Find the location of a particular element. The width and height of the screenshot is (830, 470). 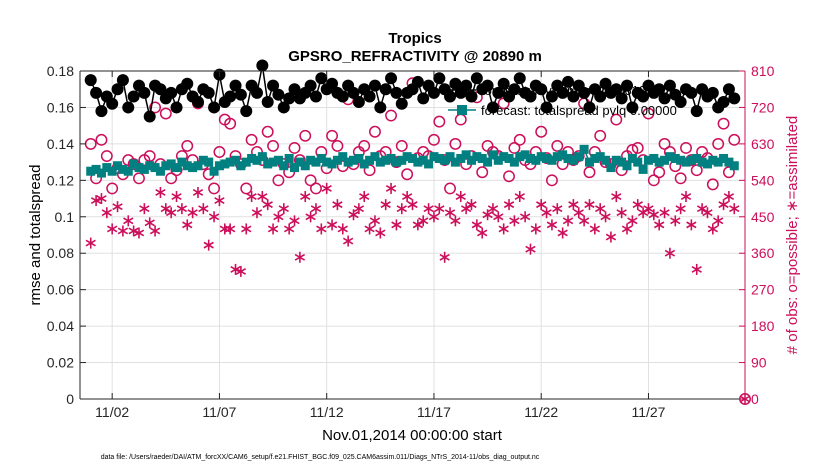

y-left-tick-label: 0.06 is located at coordinates (60, 290).